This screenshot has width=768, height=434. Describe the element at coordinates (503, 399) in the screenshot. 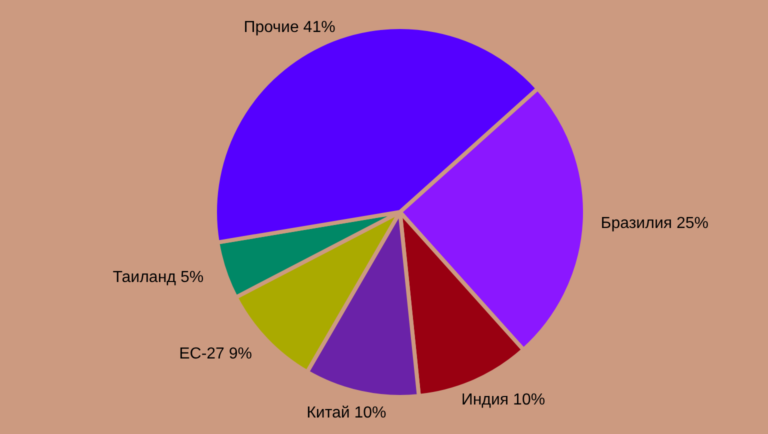

I see `slice-label: Индия 10%` at that location.